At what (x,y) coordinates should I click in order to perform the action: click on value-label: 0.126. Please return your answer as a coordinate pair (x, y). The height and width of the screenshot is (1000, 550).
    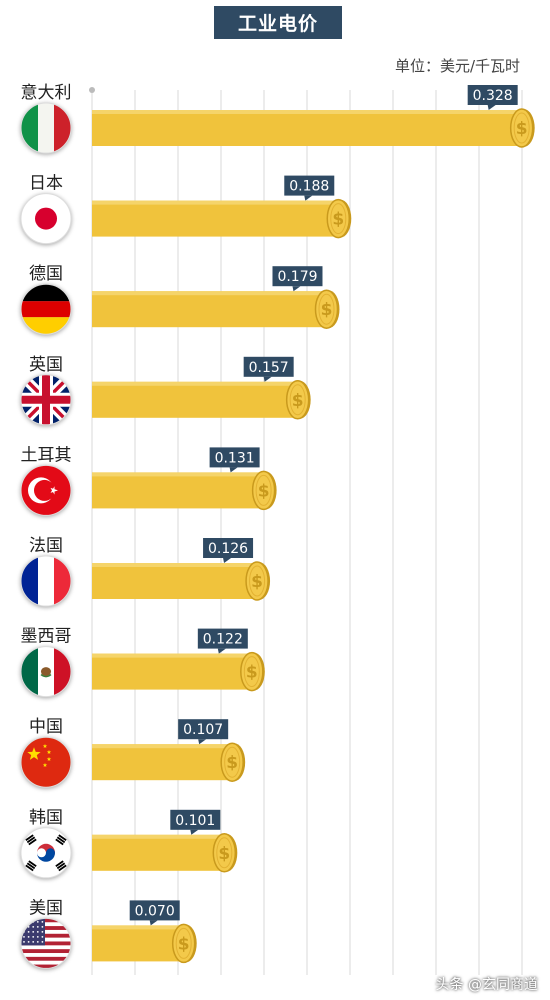
    Looking at the image, I should click on (228, 550).